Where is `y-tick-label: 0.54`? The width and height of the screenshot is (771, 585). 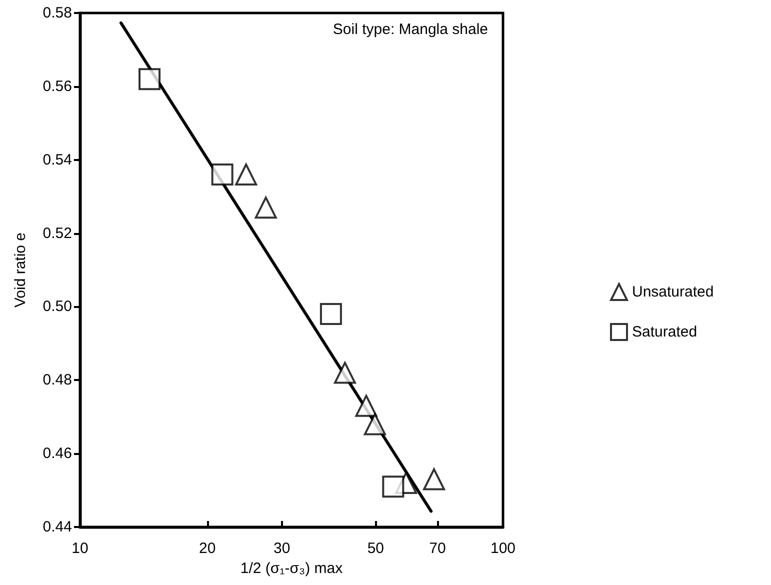 y-tick-label: 0.54 is located at coordinates (57, 159).